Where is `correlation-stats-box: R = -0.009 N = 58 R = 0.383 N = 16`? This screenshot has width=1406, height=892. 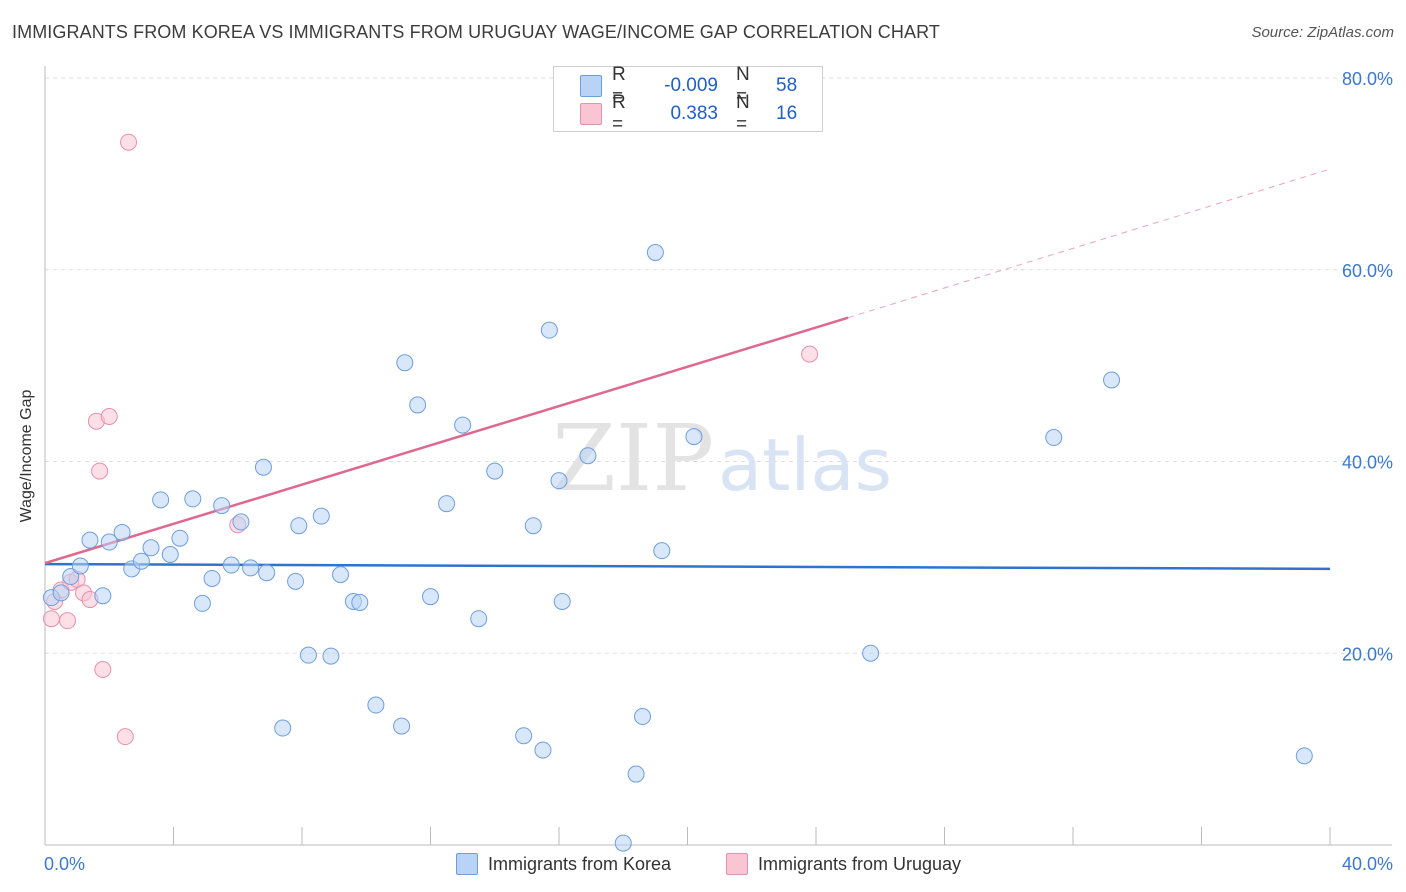
correlation-stats-box: R = -0.009 N = 58 R = 0.383 N = 16 is located at coordinates (688, 99).